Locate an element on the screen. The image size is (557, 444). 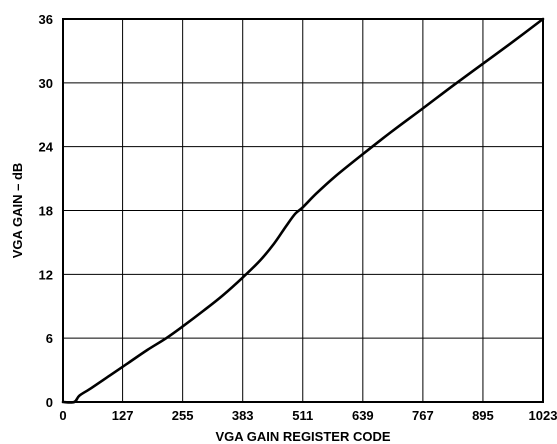
x-tick-label: 255 is located at coordinates (183, 415).